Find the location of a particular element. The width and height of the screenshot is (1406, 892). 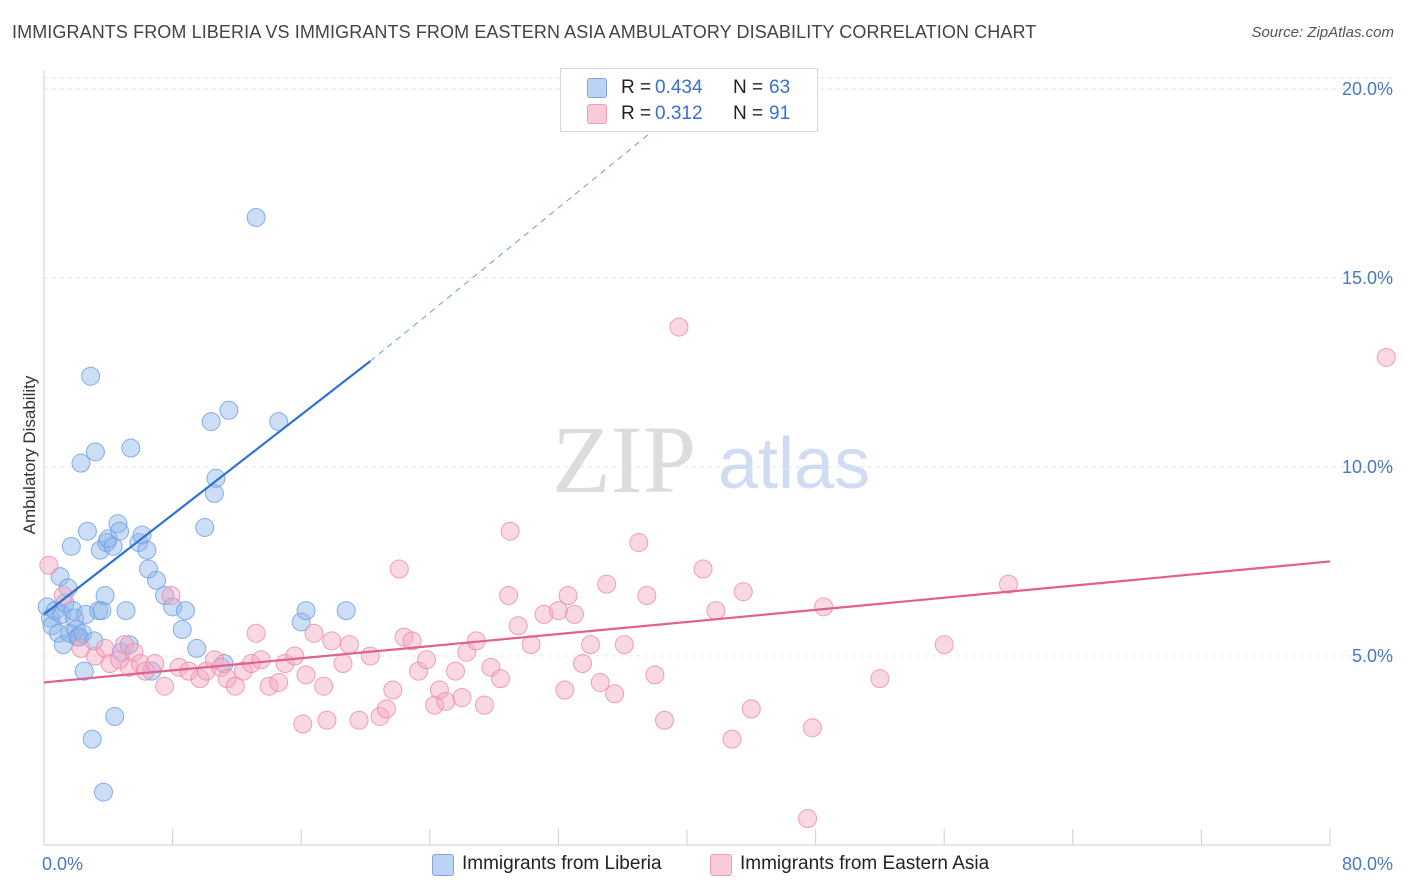

trend-line-eastern-asia is located at coordinates (687, 622).